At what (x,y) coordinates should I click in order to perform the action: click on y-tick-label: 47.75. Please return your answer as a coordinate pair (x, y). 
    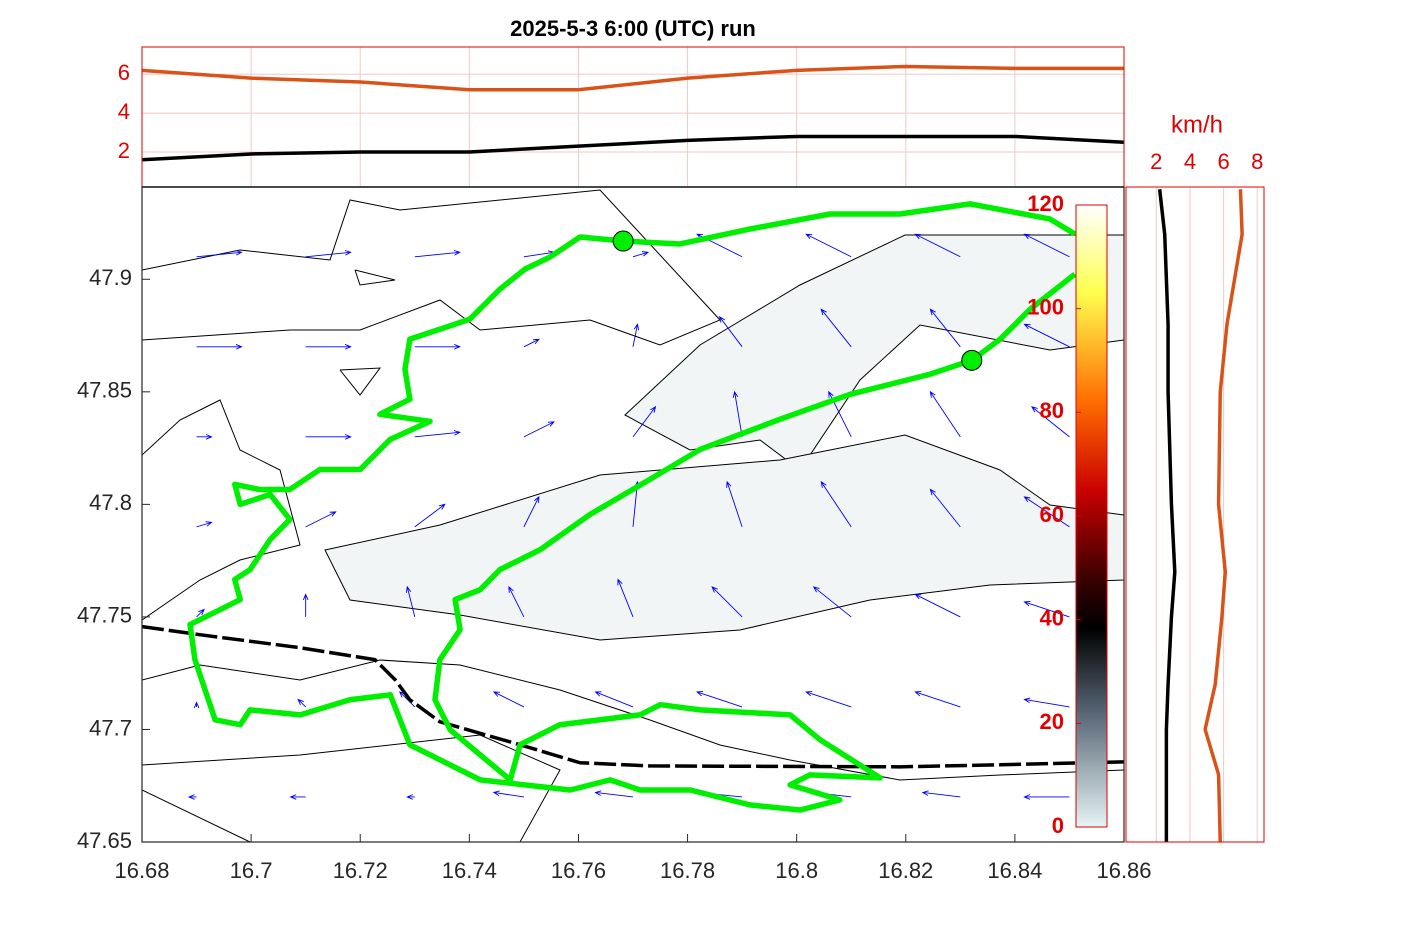
    Looking at the image, I should click on (104, 615).